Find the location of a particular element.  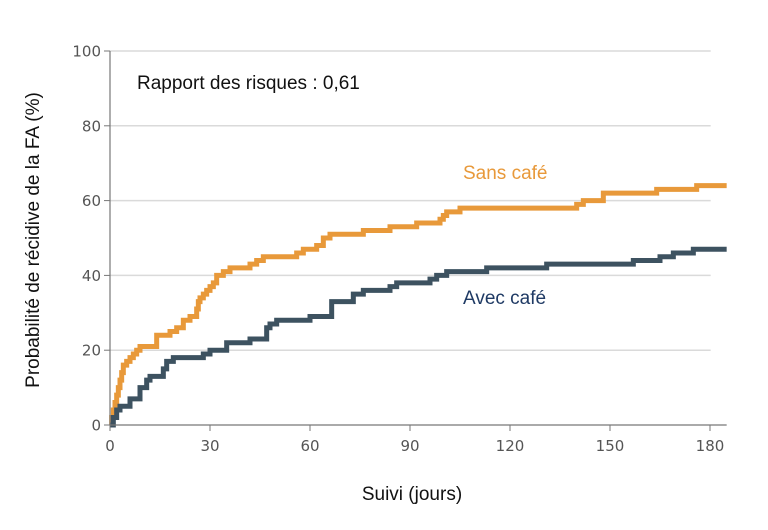

x-tick-label: 150 is located at coordinates (610, 446).